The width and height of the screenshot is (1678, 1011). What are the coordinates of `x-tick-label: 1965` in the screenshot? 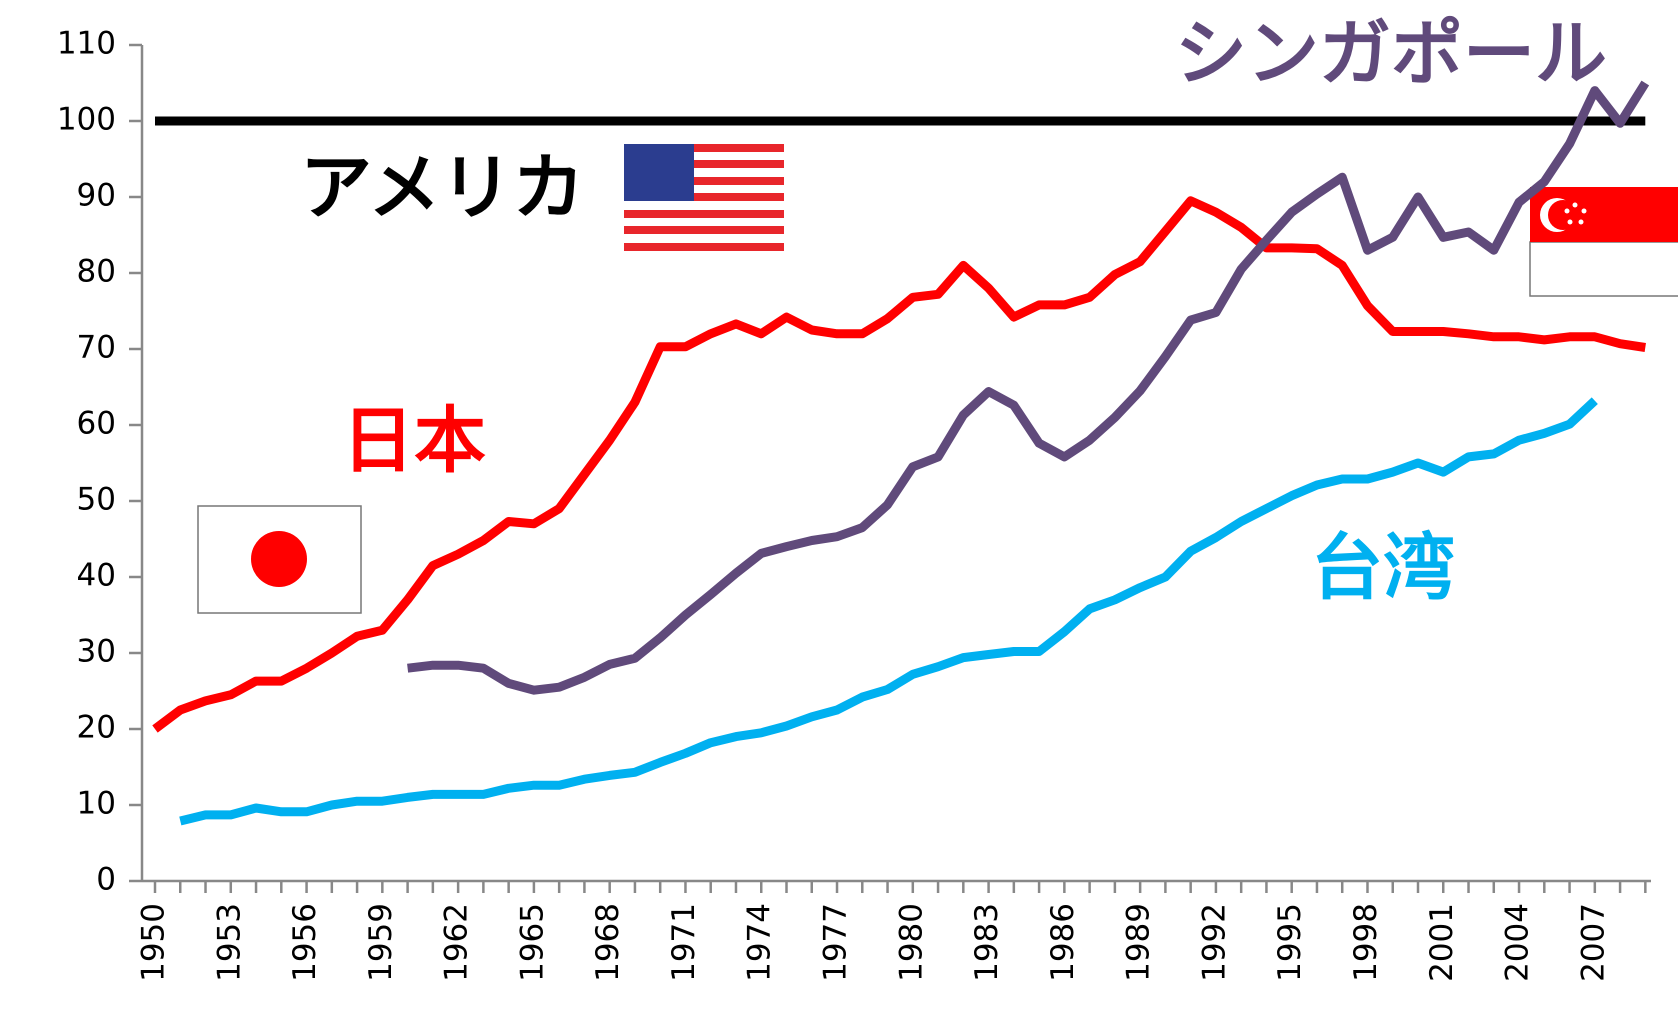 It's located at (532, 942).